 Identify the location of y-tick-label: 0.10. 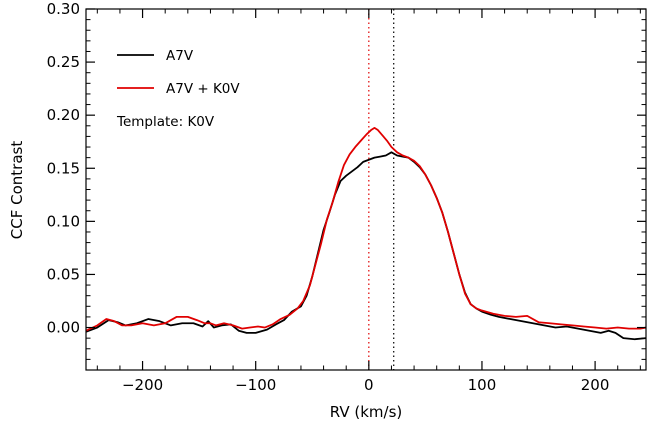
(63, 221).